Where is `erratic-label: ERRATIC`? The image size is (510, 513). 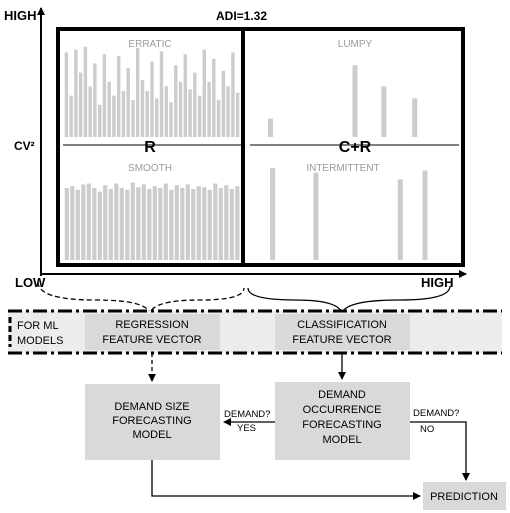
erratic-label: ERRATIC is located at coordinates (149, 44).